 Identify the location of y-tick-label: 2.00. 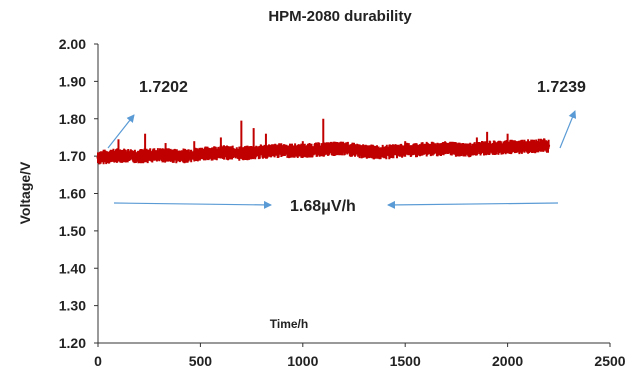
(72, 44).